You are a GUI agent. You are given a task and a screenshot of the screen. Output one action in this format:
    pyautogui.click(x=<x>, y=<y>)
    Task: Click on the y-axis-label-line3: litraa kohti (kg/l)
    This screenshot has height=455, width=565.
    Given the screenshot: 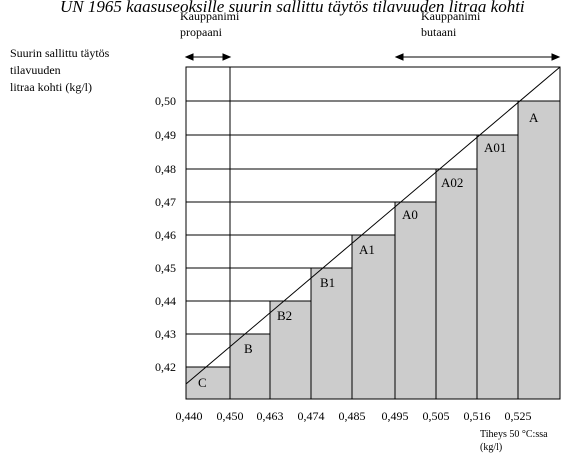 What is the action you would take?
    pyautogui.click(x=51, y=87)
    